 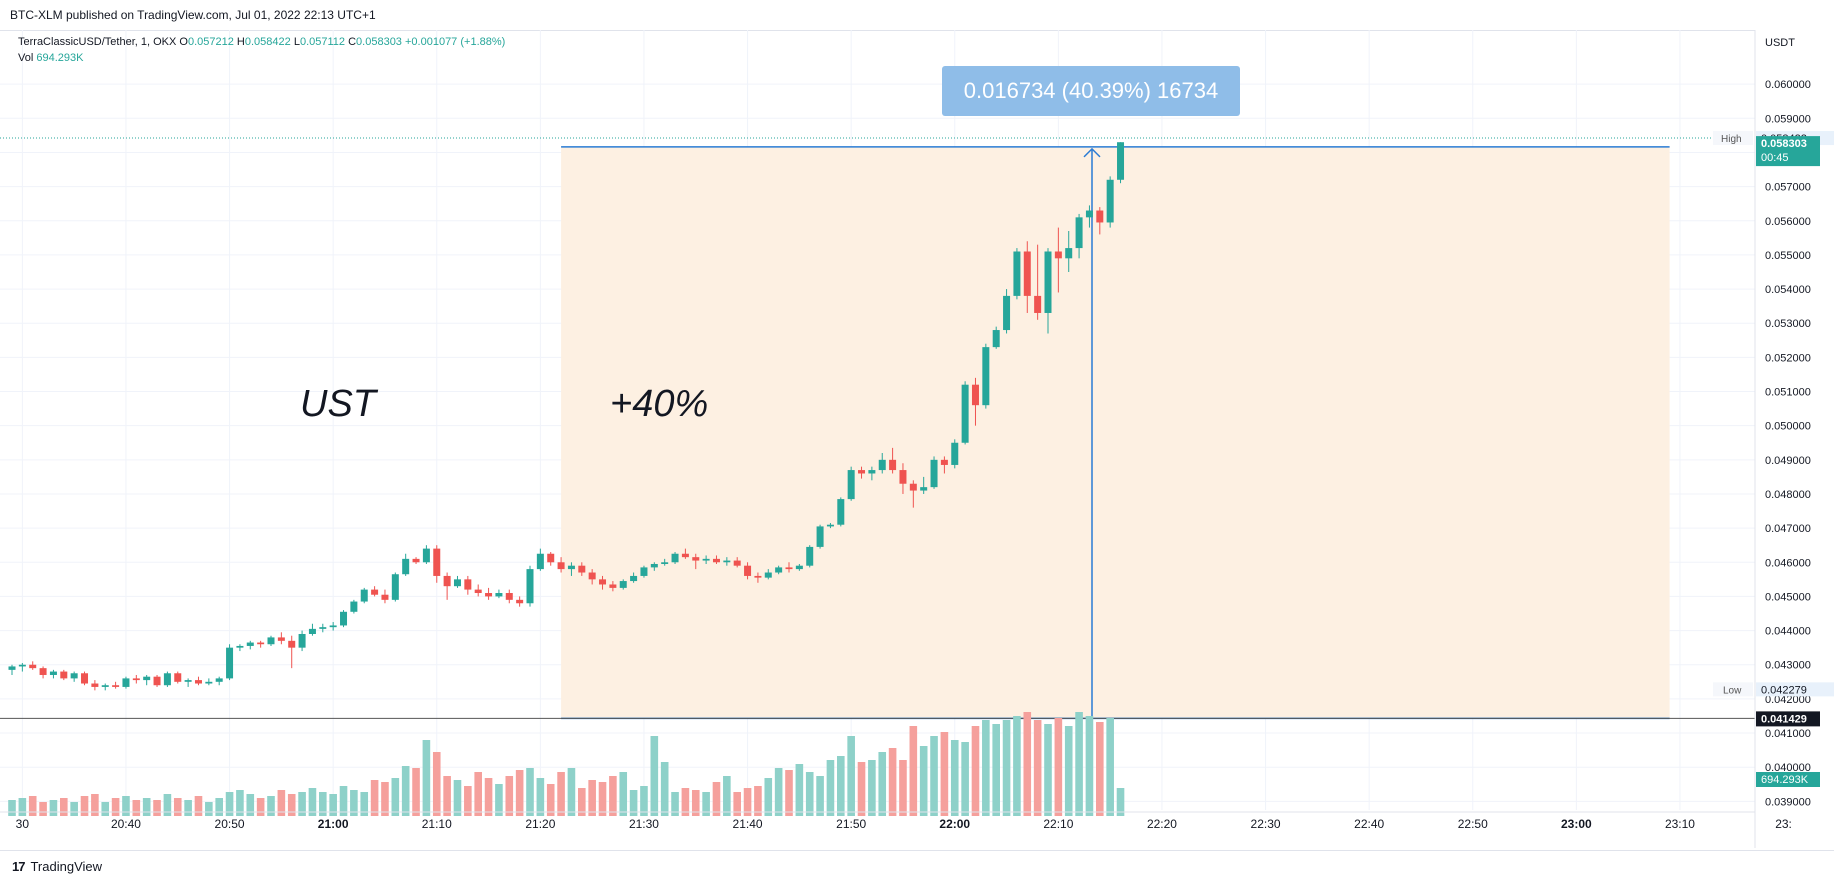 I want to click on price-tick-label: 0.049000, so click(x=1788, y=461).